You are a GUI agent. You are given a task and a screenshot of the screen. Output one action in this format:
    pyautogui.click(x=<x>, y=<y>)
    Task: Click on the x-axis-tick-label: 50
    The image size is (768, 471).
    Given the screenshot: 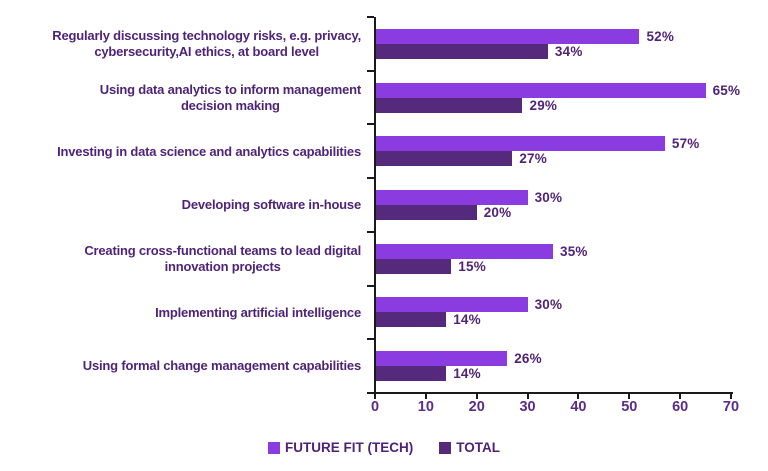 What is the action you would take?
    pyautogui.click(x=629, y=407)
    